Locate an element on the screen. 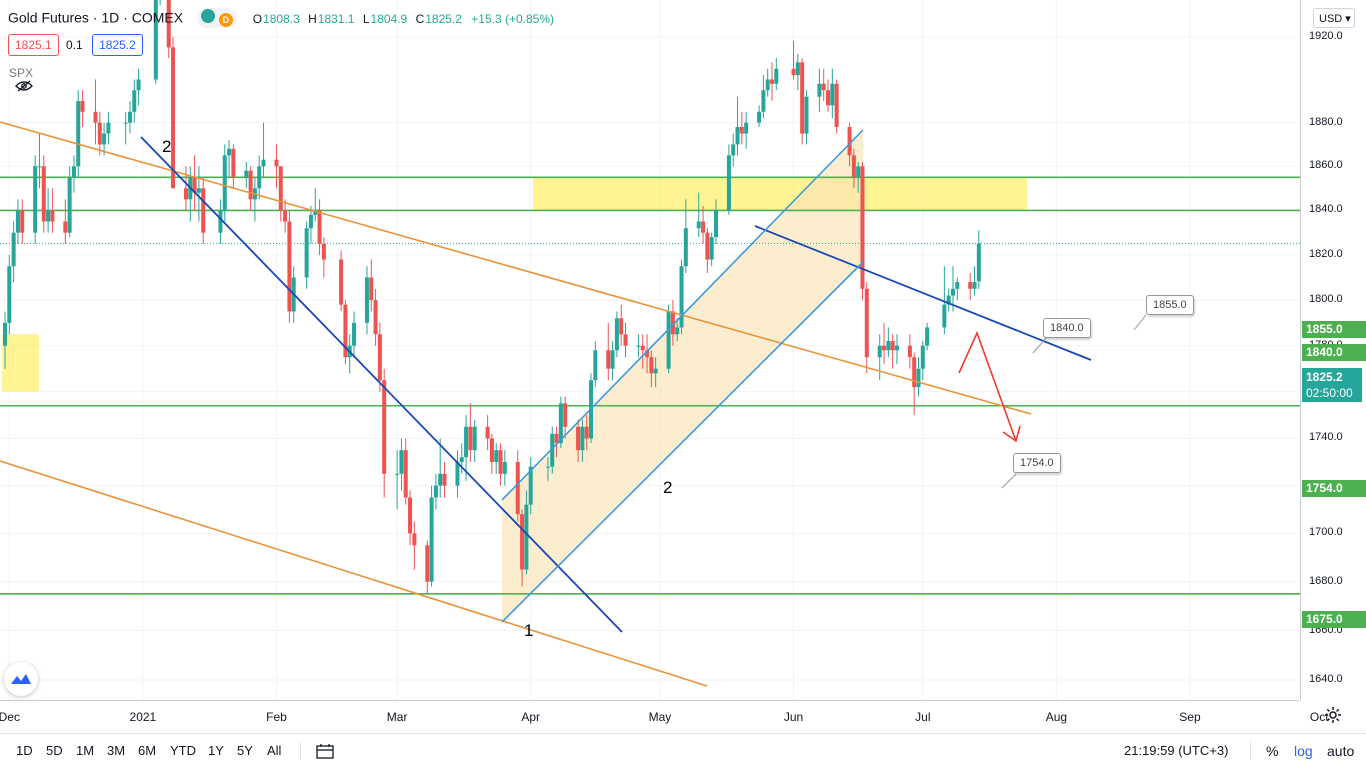 This screenshot has width=1366, height=768. bid-ask-row: 1825.1 0.1 1825.2 is located at coordinates (77, 45).